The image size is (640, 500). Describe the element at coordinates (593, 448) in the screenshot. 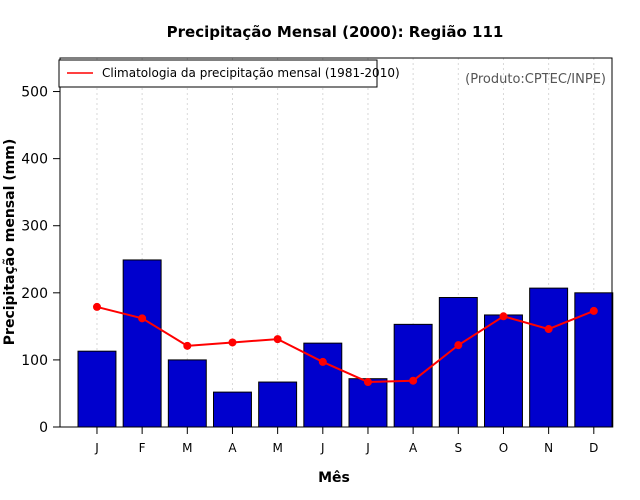

I see `x-tick-label: D` at that location.